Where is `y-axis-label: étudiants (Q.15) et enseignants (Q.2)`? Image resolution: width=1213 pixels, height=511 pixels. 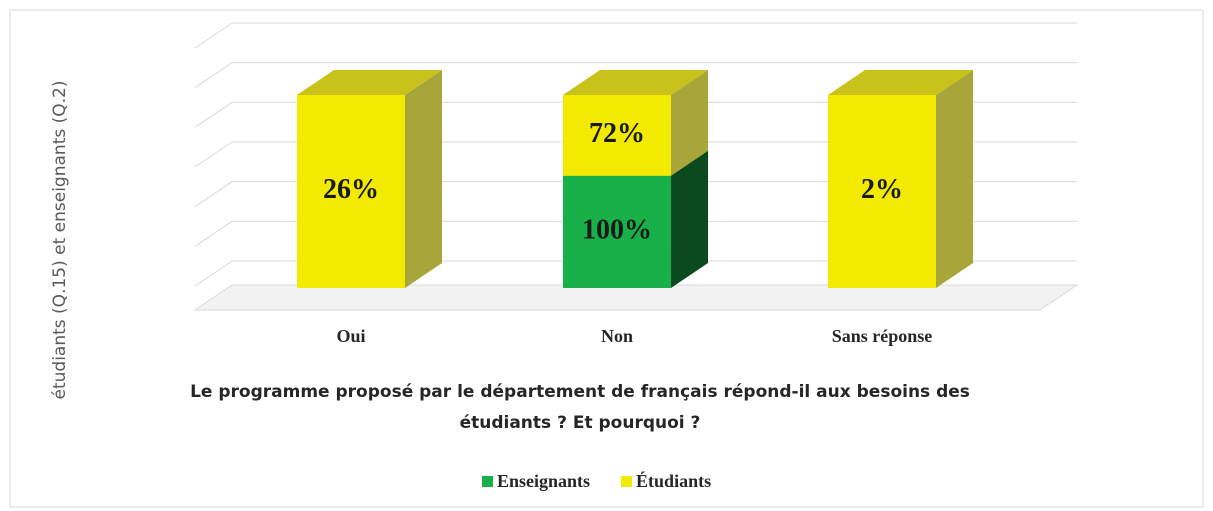 y-axis-label: étudiants (Q.15) et enseignants (Q.2) is located at coordinates (60, 240).